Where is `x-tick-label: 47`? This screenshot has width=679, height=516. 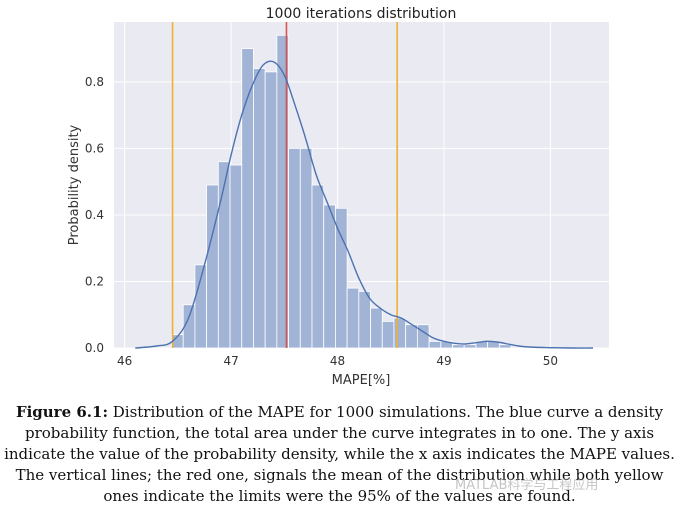 x-tick-label: 47 is located at coordinates (230, 361).